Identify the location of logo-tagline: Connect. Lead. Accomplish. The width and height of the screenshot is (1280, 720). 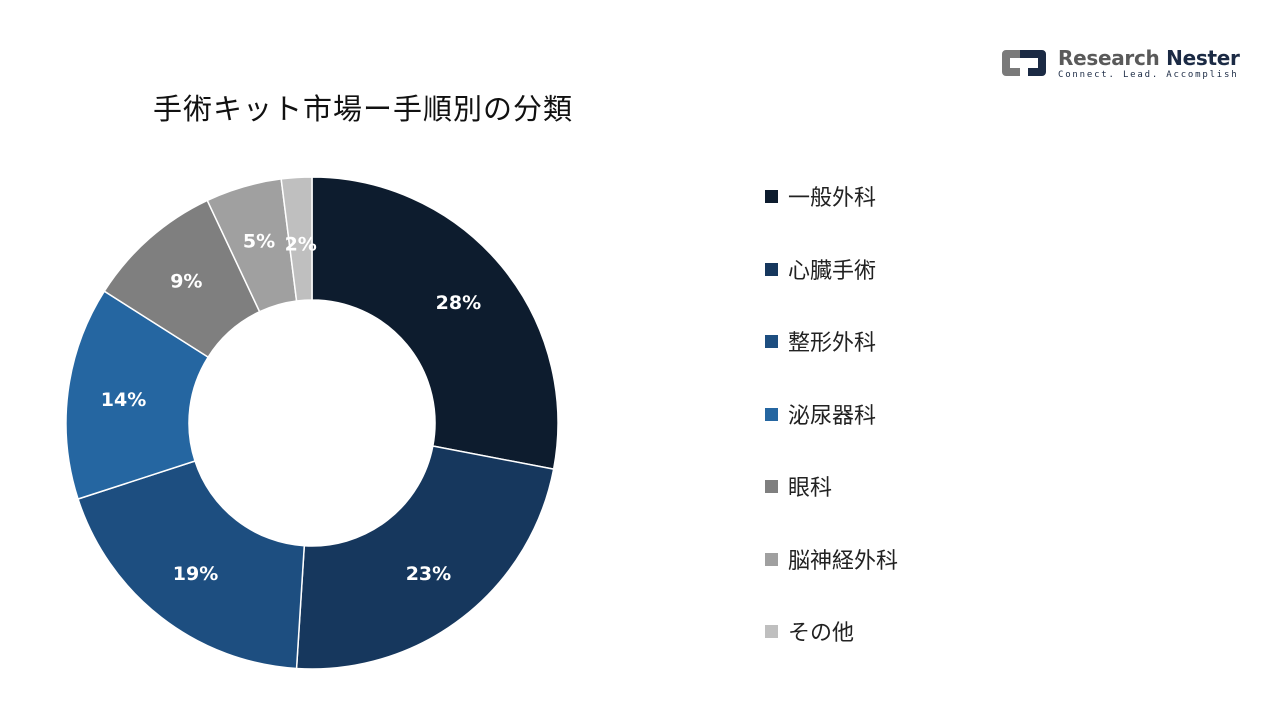
(1148, 75).